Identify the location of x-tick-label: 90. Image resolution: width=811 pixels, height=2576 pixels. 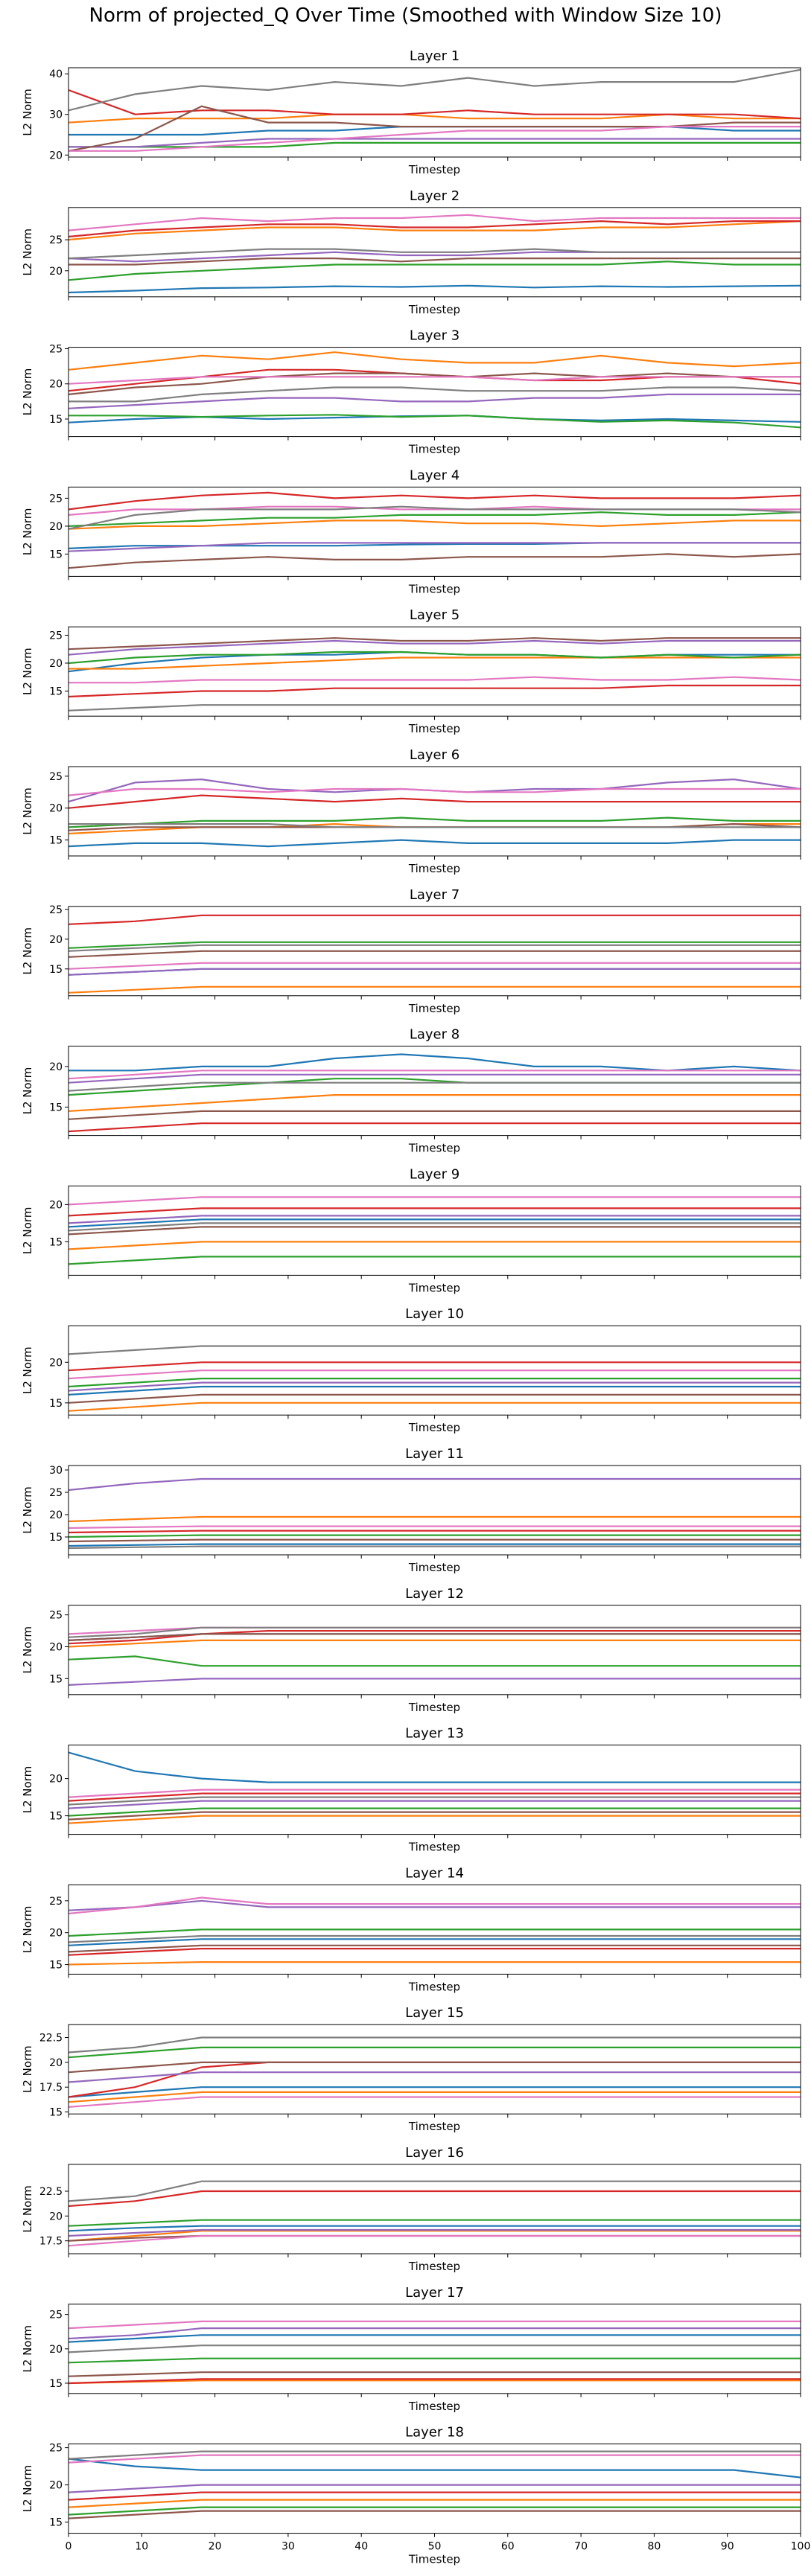
(727, 2547).